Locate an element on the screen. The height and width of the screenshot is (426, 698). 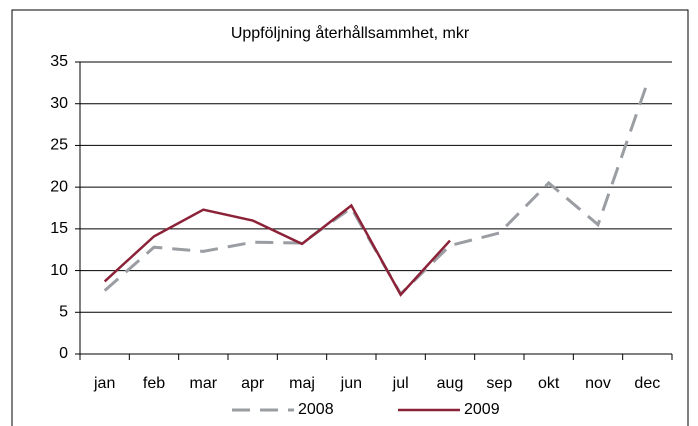
x-tick-label: okt is located at coordinates (549, 383).